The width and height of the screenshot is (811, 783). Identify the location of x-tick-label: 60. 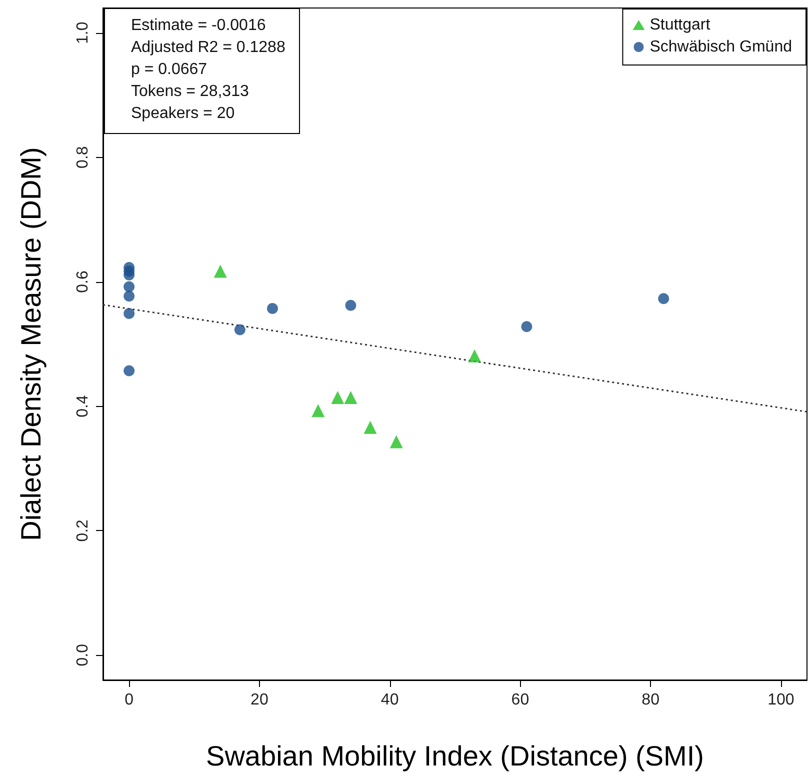
(520, 700).